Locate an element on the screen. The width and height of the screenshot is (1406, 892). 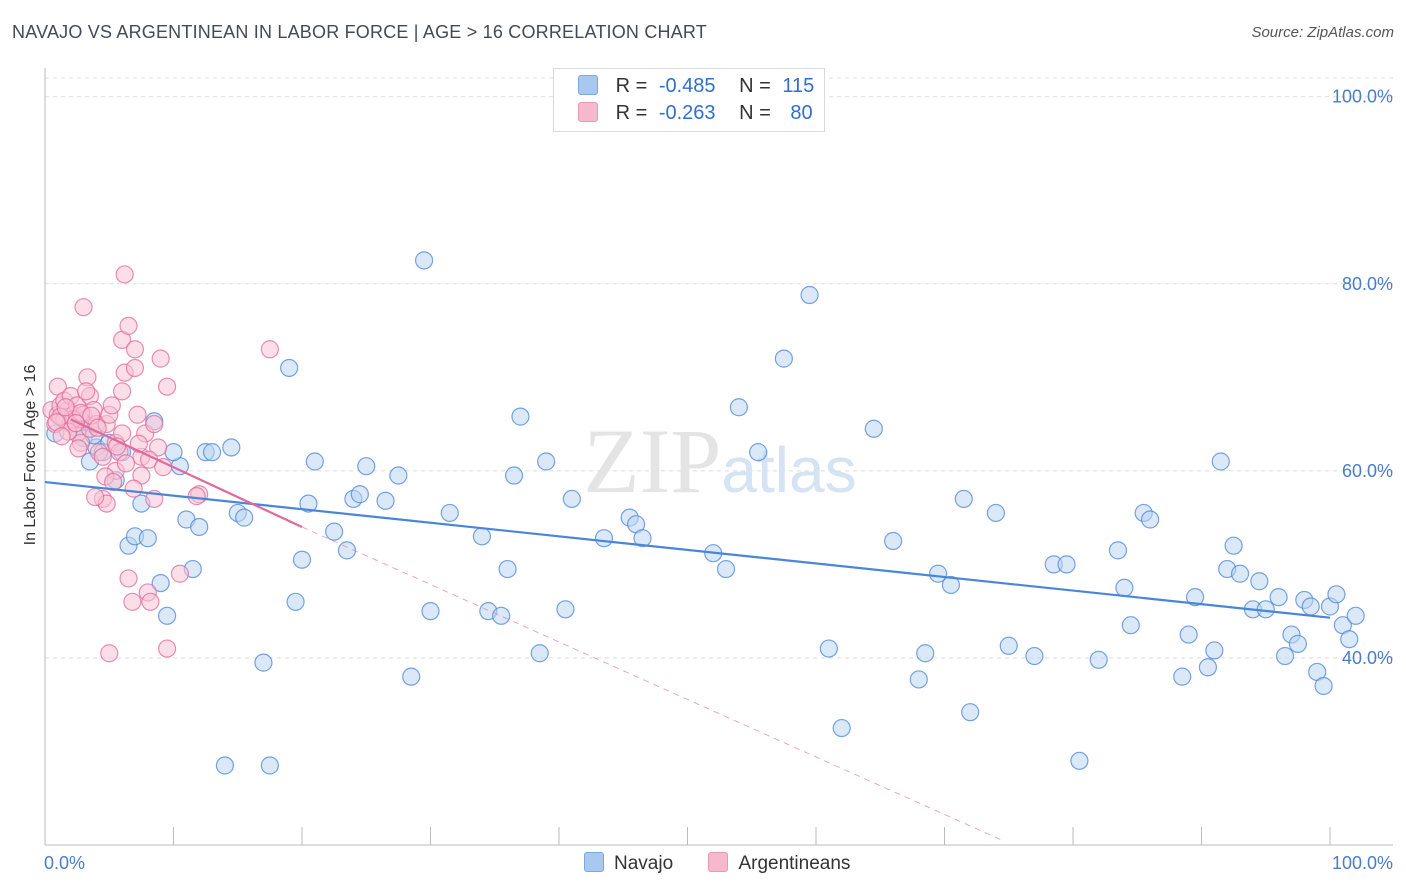
argentinean-r-label: R = is located at coordinates (631, 113).